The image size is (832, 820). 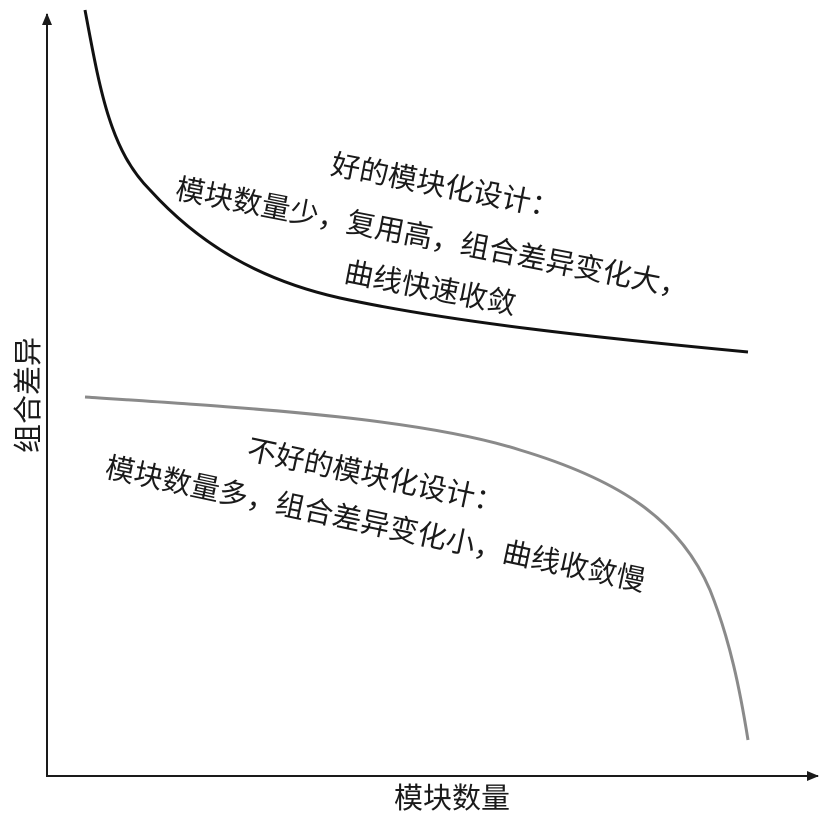 What do you see at coordinates (28, 395) in the screenshot?
I see `y-axis-label: 组合差异` at bounding box center [28, 395].